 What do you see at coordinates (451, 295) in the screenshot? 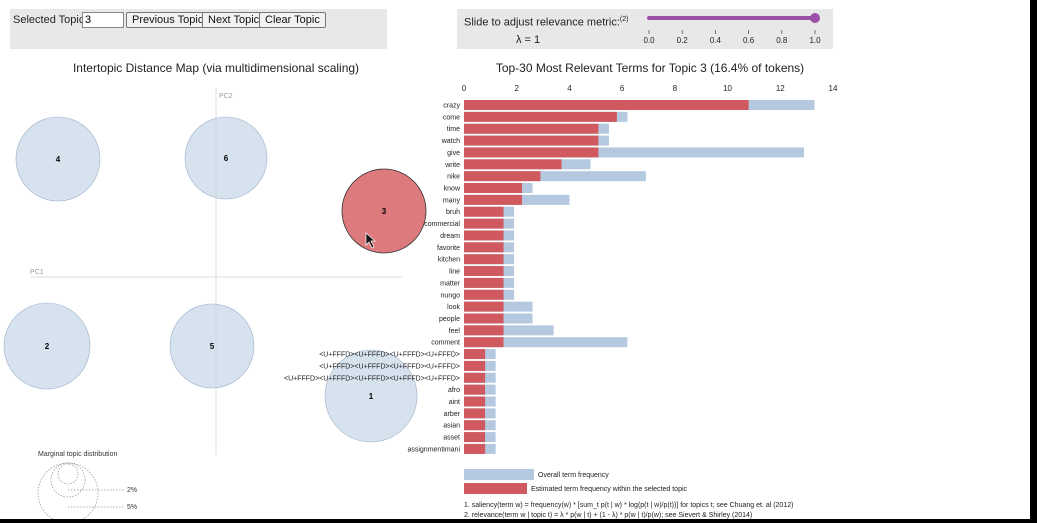
I see `term-label: nungo` at bounding box center [451, 295].